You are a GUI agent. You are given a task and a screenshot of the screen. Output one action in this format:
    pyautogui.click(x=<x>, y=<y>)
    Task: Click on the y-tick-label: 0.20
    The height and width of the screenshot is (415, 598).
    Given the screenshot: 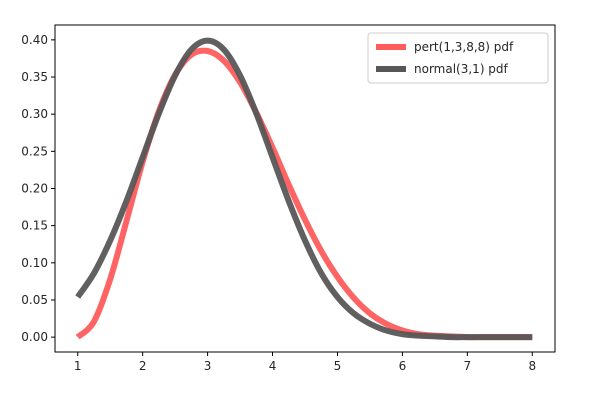 What is the action you would take?
    pyautogui.click(x=34, y=189)
    